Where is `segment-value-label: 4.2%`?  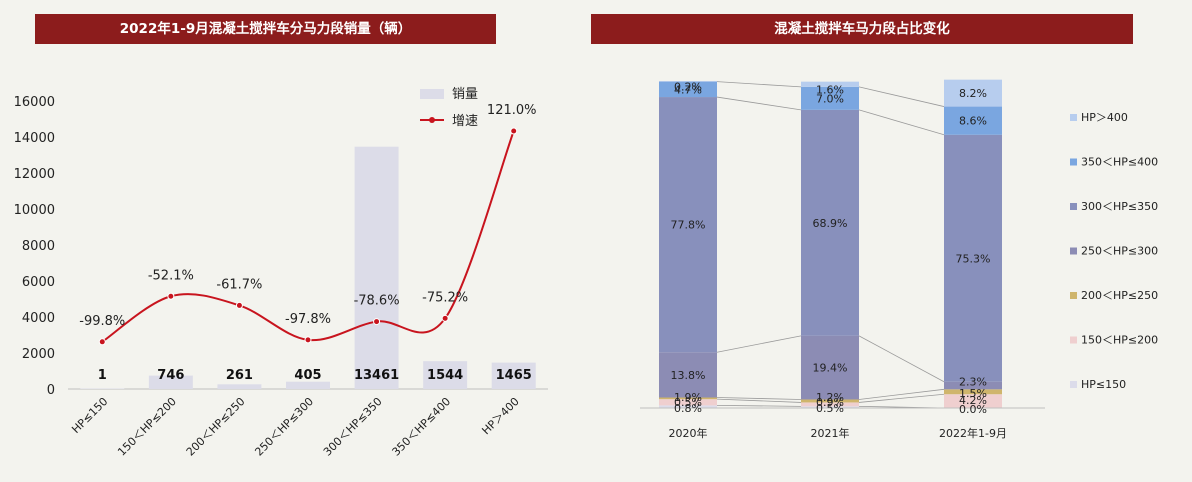 segment-value-label: 4.2% is located at coordinates (973, 400).